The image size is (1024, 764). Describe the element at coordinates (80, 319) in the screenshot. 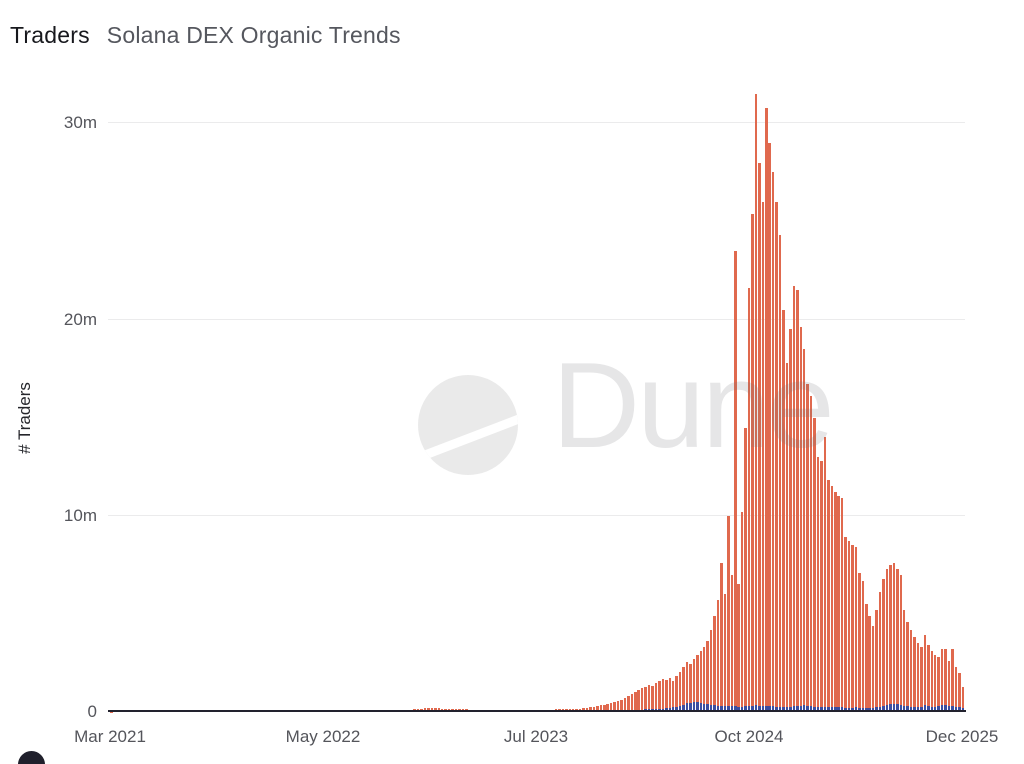

I see `y-tick-label: 20m` at that location.